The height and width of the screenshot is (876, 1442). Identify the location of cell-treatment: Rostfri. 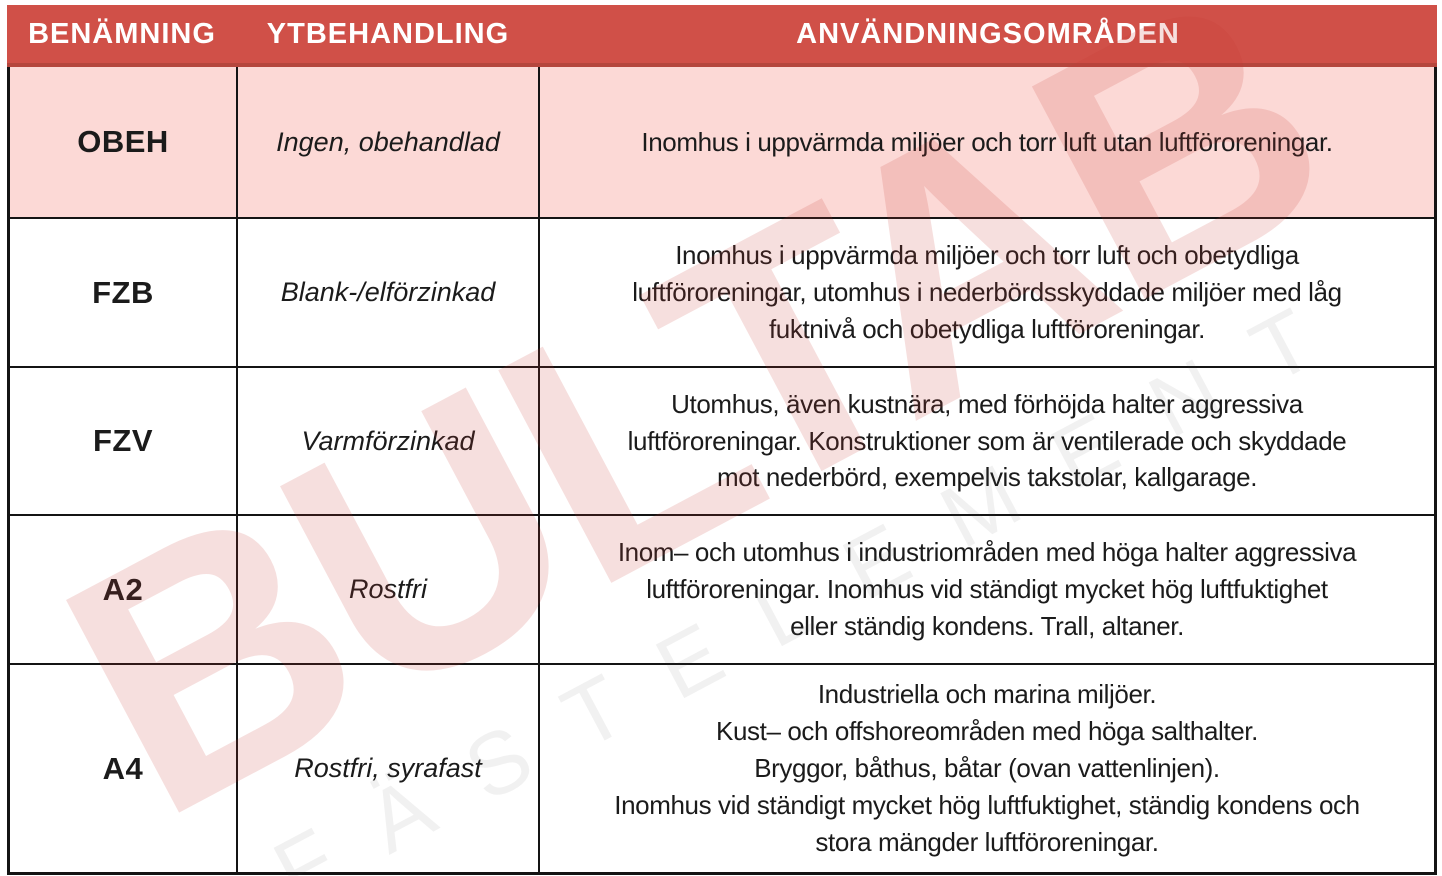
(389, 589).